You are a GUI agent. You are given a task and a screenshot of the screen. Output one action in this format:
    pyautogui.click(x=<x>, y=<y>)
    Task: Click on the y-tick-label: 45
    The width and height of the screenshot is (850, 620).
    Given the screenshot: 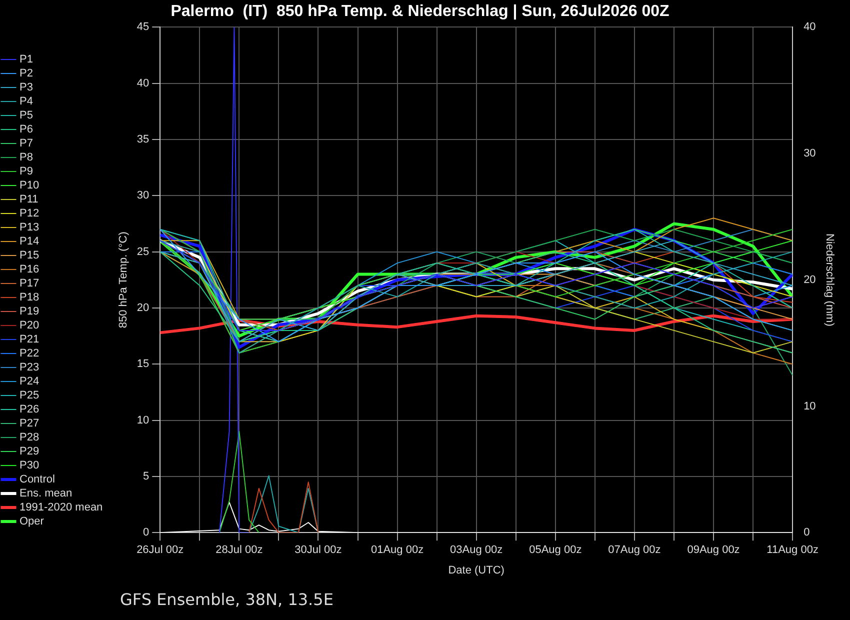 What is the action you would take?
    pyautogui.click(x=143, y=27)
    